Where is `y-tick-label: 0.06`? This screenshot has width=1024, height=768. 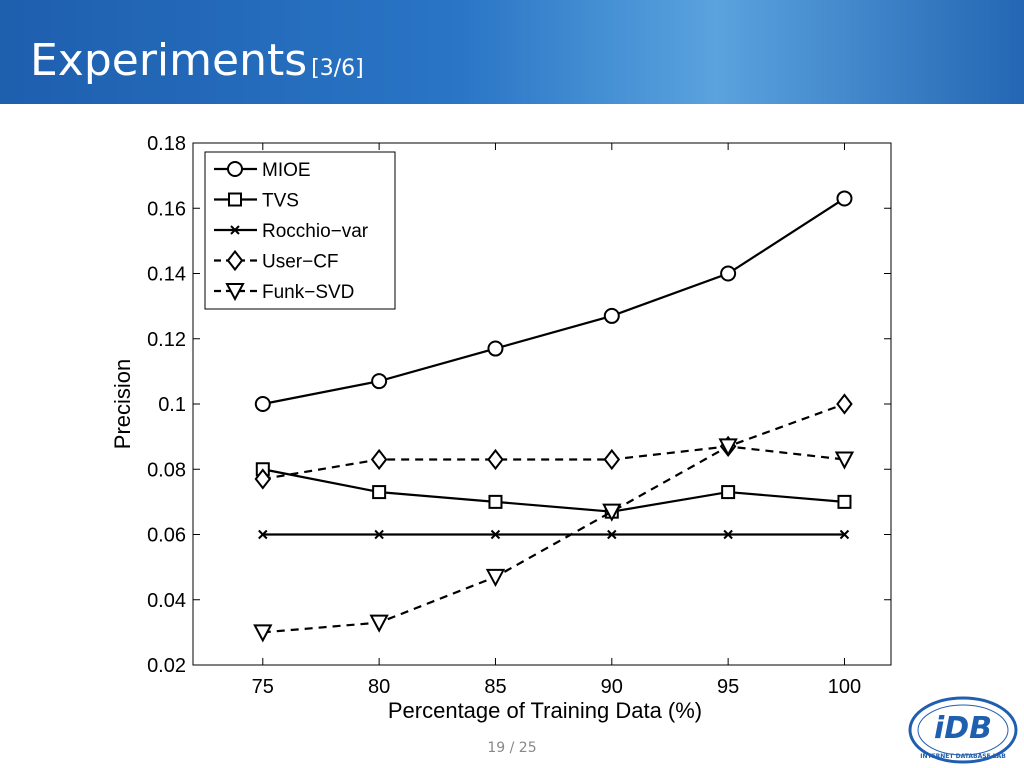 y-tick-label: 0.06 is located at coordinates (166, 536).